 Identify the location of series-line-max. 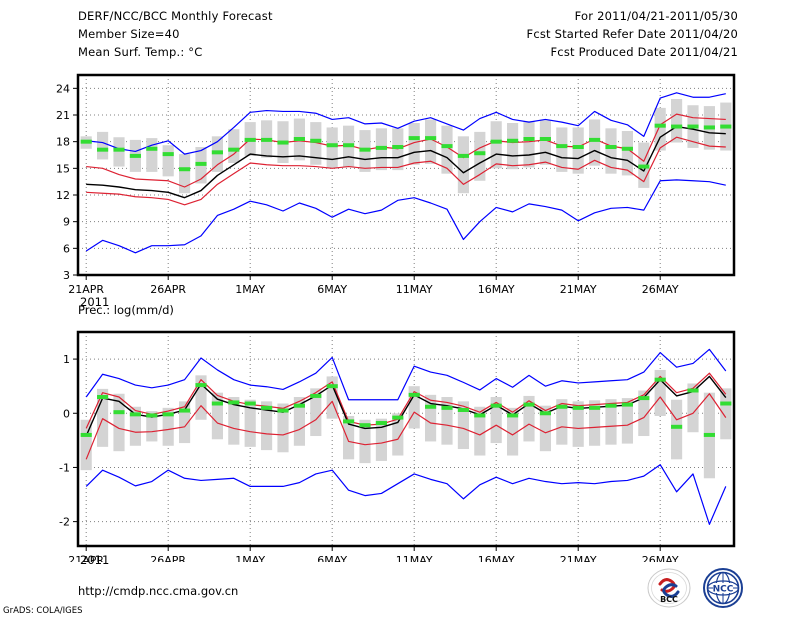
(406, 123).